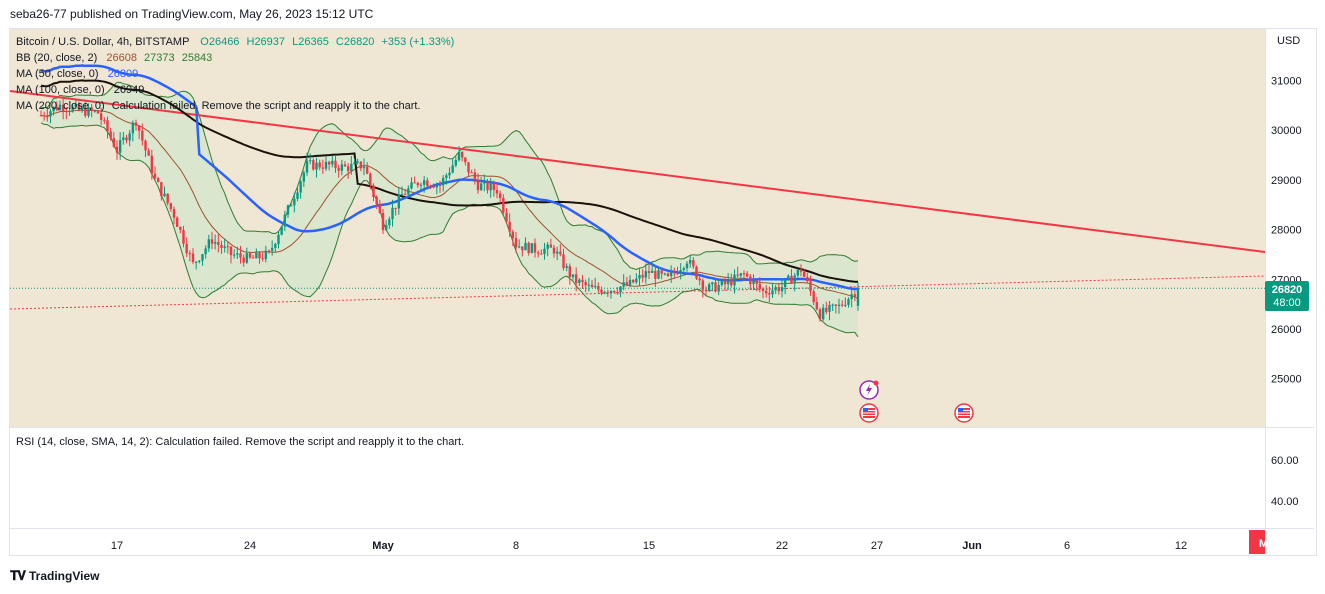 Image resolution: width=1325 pixels, height=594 pixels. What do you see at coordinates (1285, 481) in the screenshot?
I see `rsi-axis: 60.00 40.00` at bounding box center [1285, 481].